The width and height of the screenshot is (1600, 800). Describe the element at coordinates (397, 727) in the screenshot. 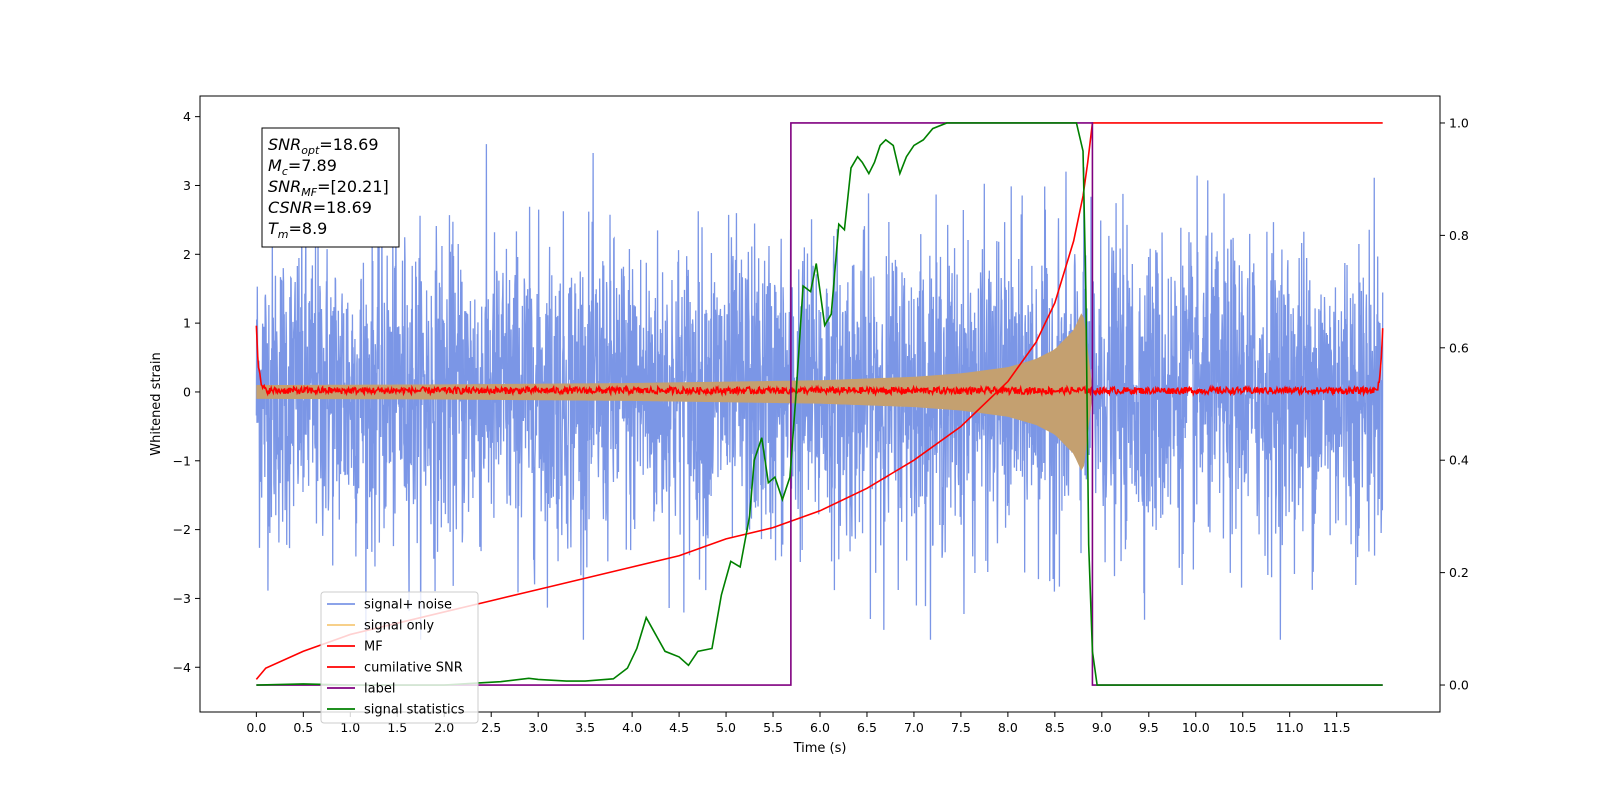

I see `x-tick-label: 1.5` at that location.